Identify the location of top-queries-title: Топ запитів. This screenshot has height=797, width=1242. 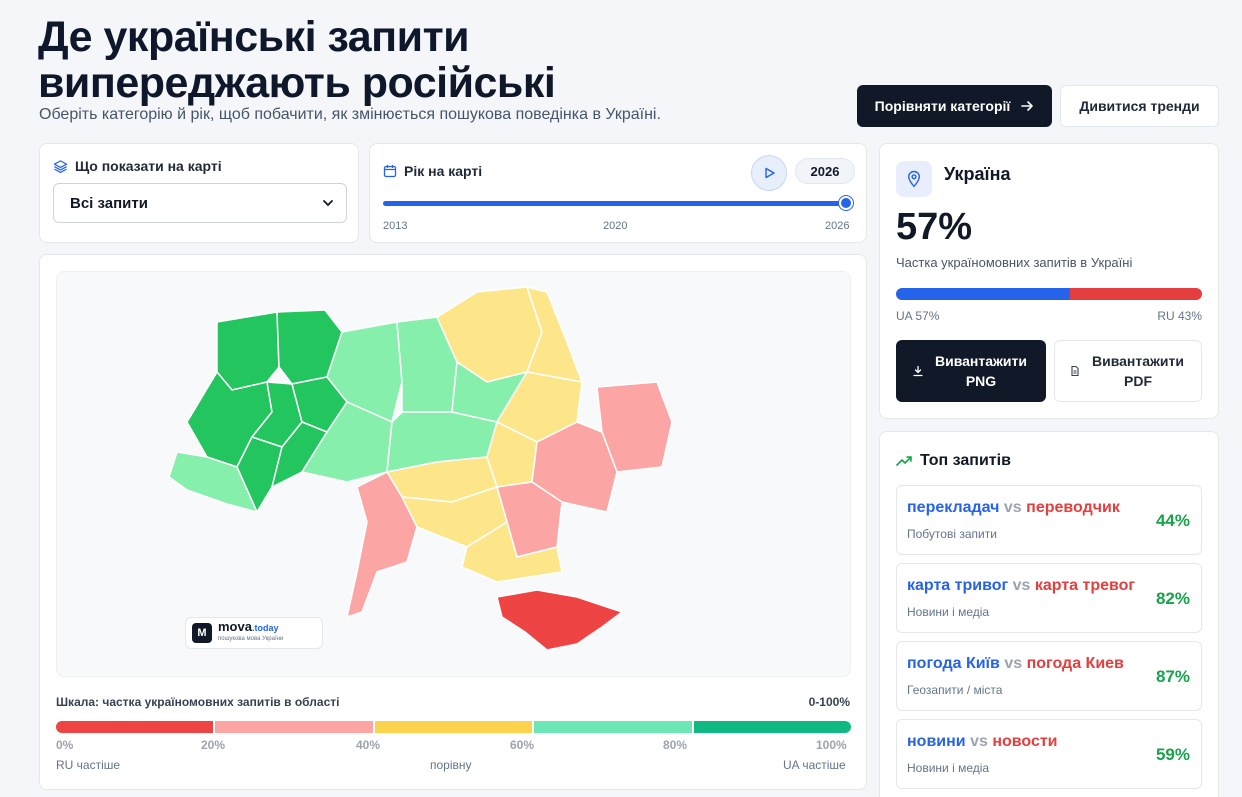
(953, 461).